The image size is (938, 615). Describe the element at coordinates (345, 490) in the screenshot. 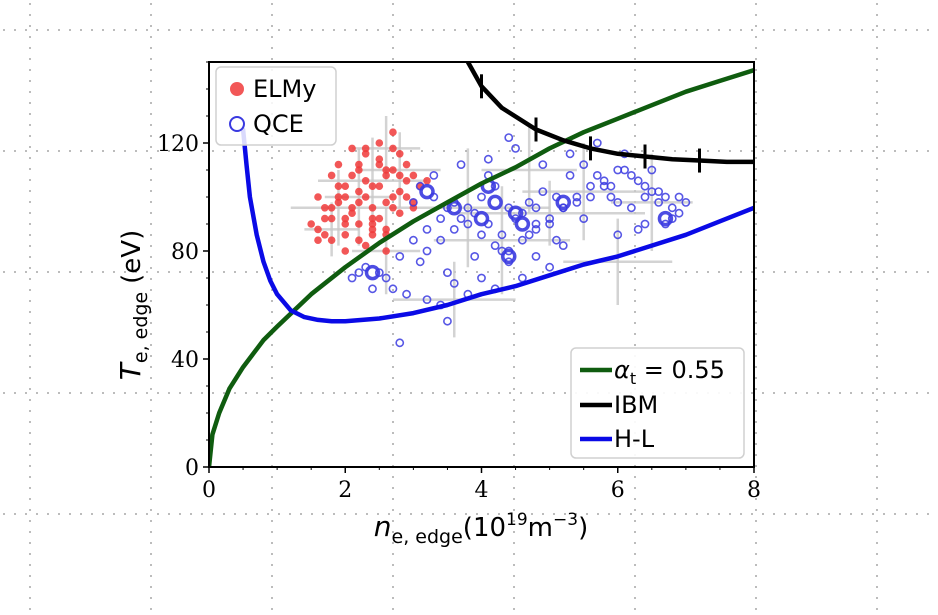

I see `x-tick-label: 2` at that location.